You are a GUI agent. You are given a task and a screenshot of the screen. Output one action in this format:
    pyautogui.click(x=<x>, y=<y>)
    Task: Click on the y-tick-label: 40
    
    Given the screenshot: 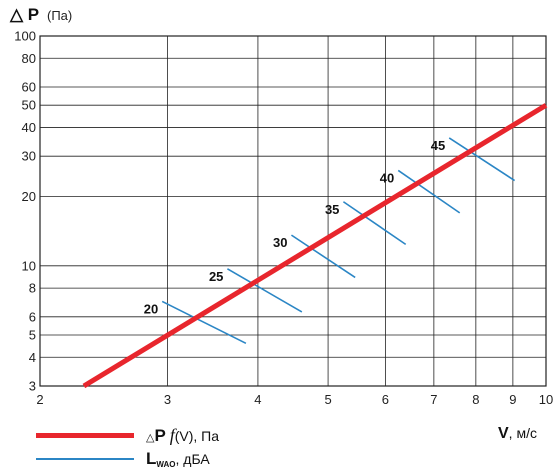 What is the action you would take?
    pyautogui.click(x=29, y=127)
    